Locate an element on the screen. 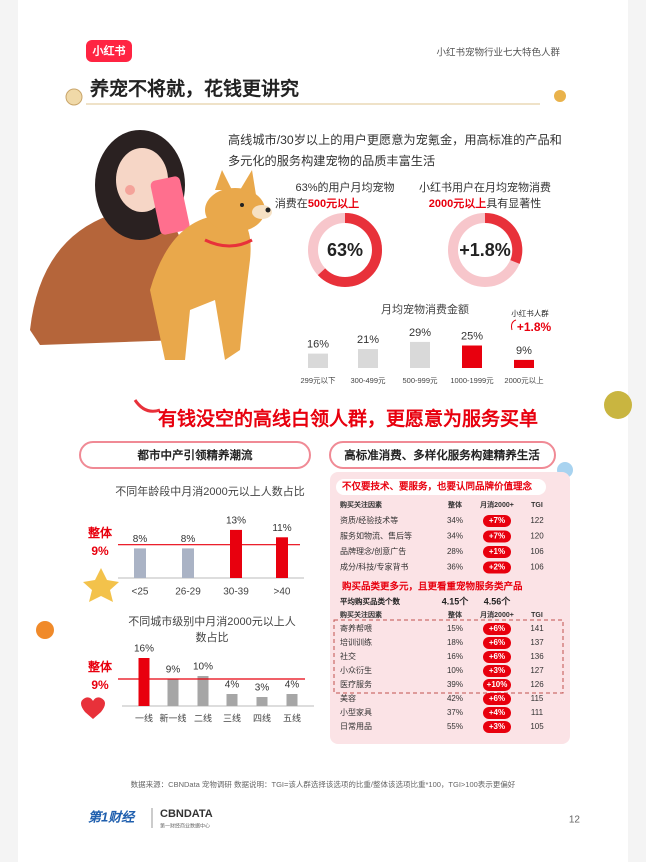  chart-title: 不同城市级别中月消2000元以上人数占比 is located at coordinates (212, 630).